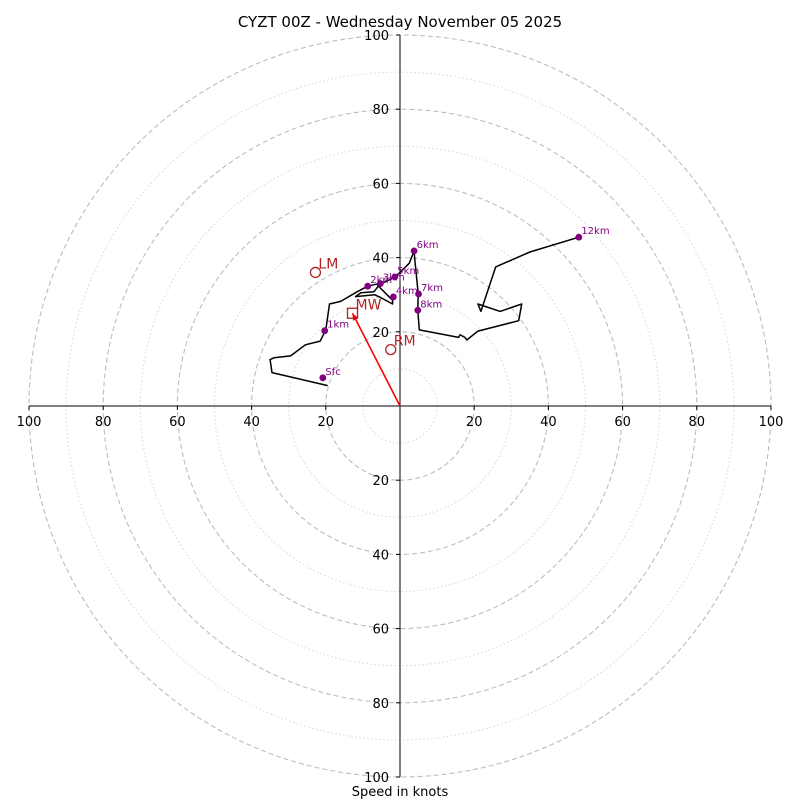 This screenshot has height=800, width=800. Describe the element at coordinates (464, 304) in the screenshot. I see `height-markers: Sfc1km2km3km4km5km6km7km8km12km` at that location.